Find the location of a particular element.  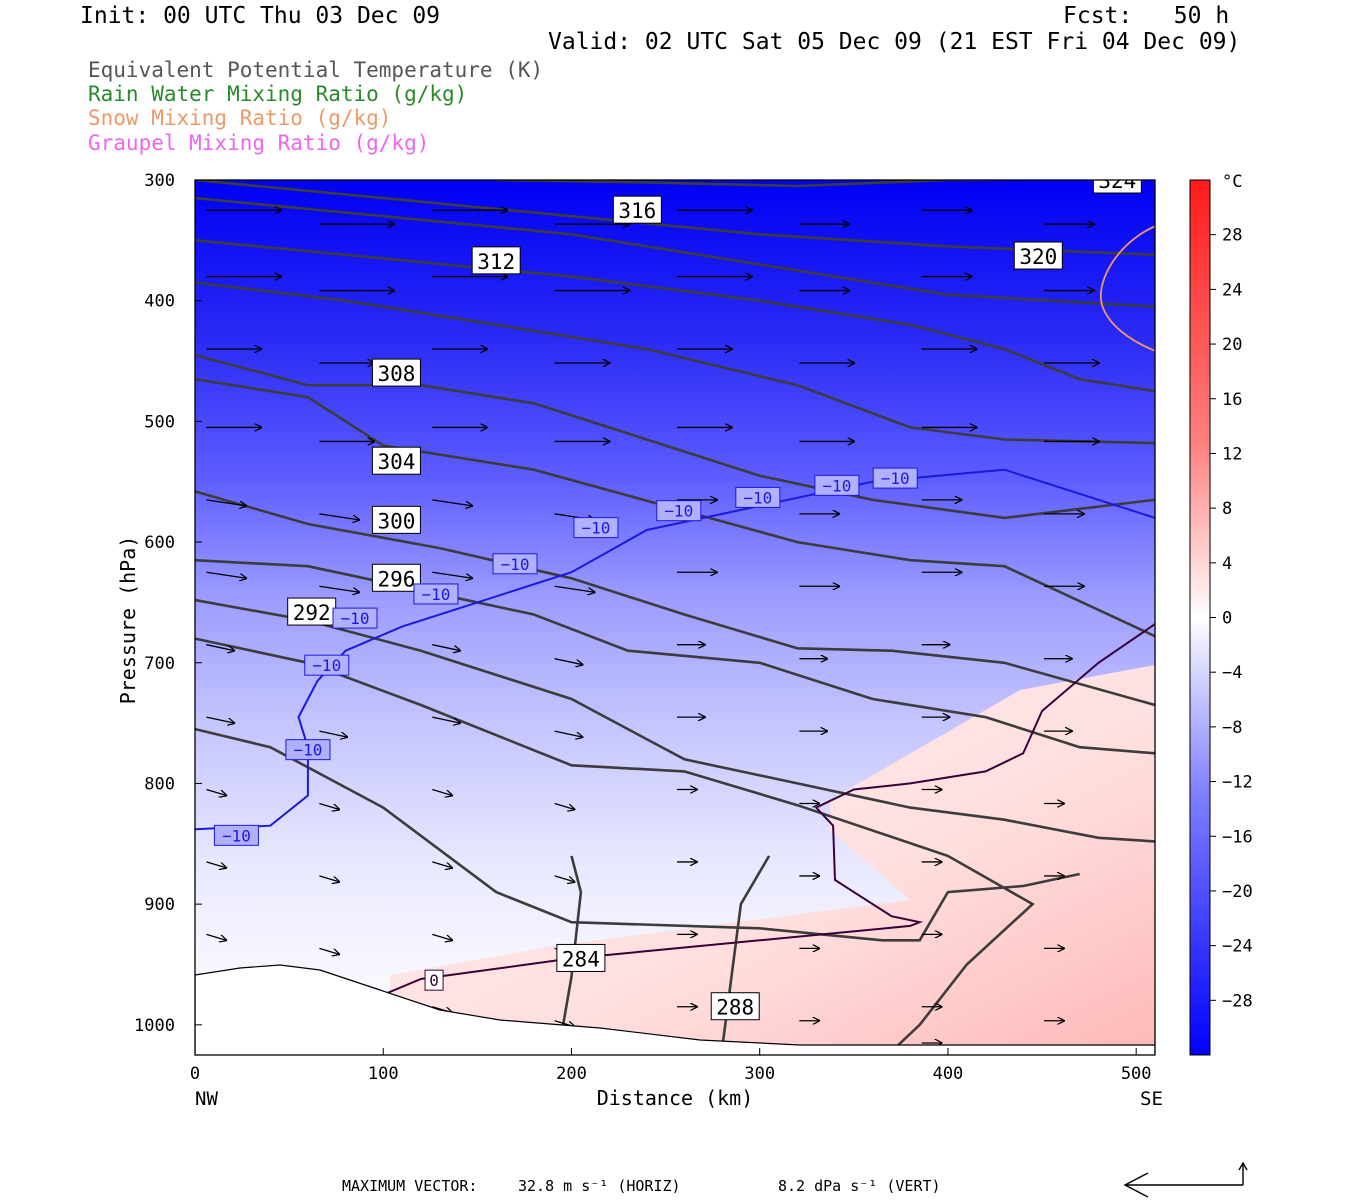

y-tick-label: 1000 is located at coordinates (154, 1026).